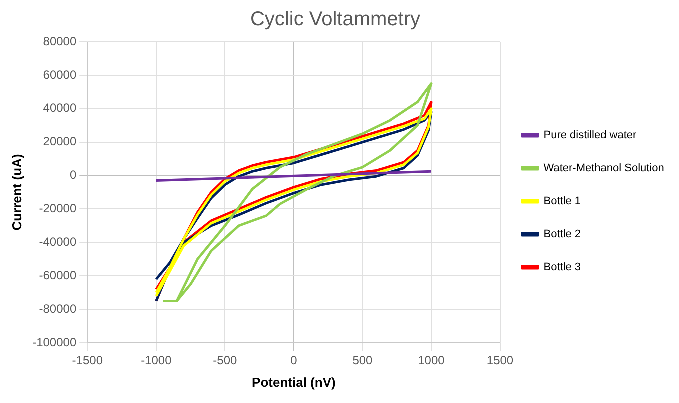 The image size is (679, 403). I want to click on x-tick-label: 500, so click(363, 361).